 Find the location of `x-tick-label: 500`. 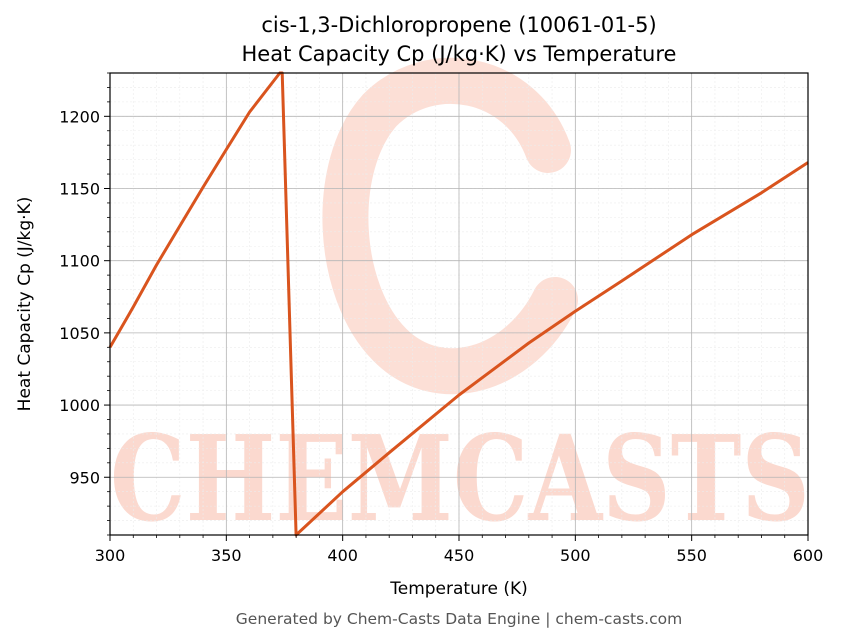

x-tick-label: 500 is located at coordinates (575, 555).